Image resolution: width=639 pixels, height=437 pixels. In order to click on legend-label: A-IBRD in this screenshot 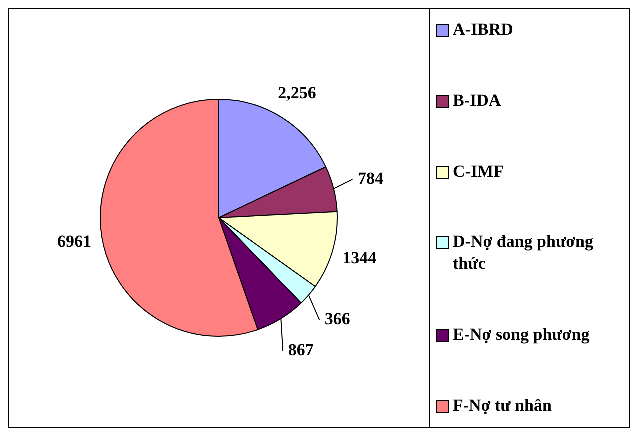, I will do `click(483, 30)`.